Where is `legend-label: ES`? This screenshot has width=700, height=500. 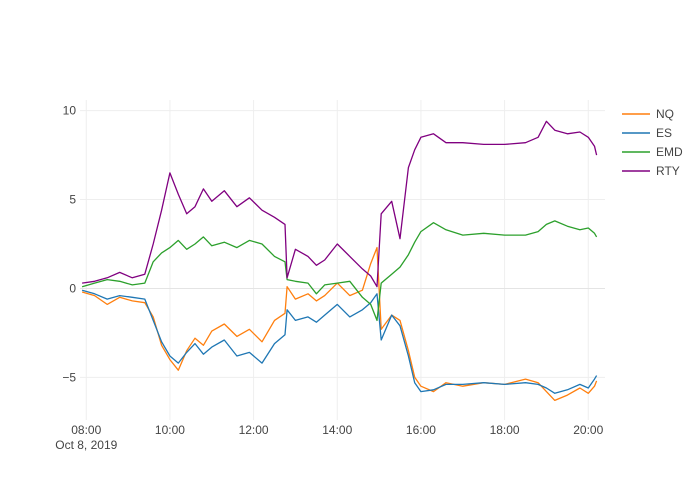 legend-label: ES is located at coordinates (664, 133).